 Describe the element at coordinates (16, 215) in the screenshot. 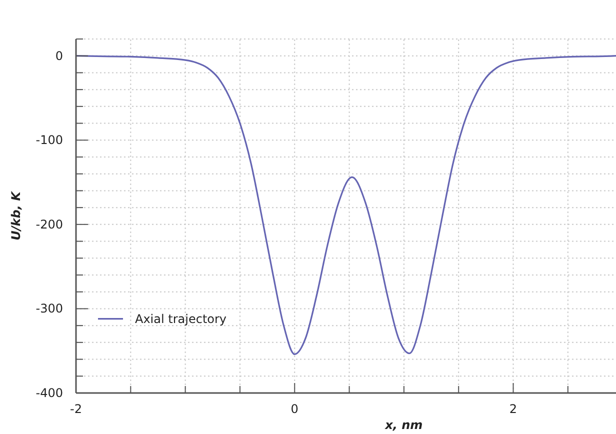

I see `y-axis-title: U/kb, K` at that location.